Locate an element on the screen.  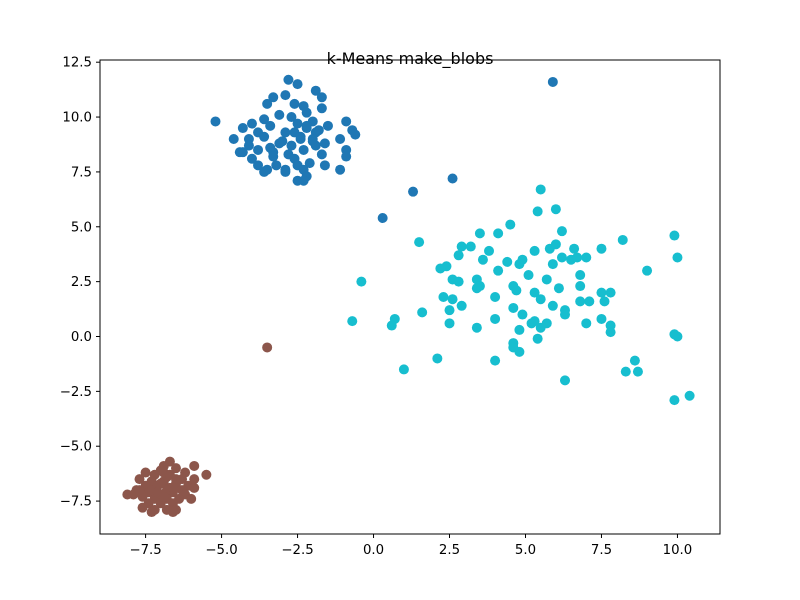
x-tick-label: 10.0 is located at coordinates (678, 550).